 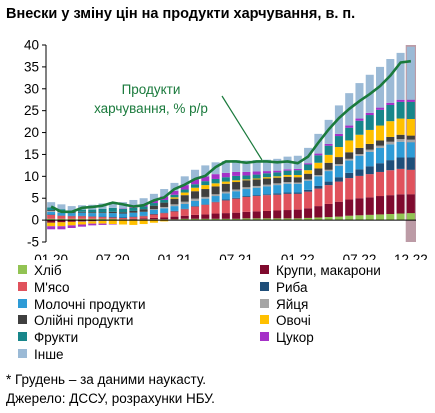 I want to click on bar-9-09.21, so click(x=256, y=176).